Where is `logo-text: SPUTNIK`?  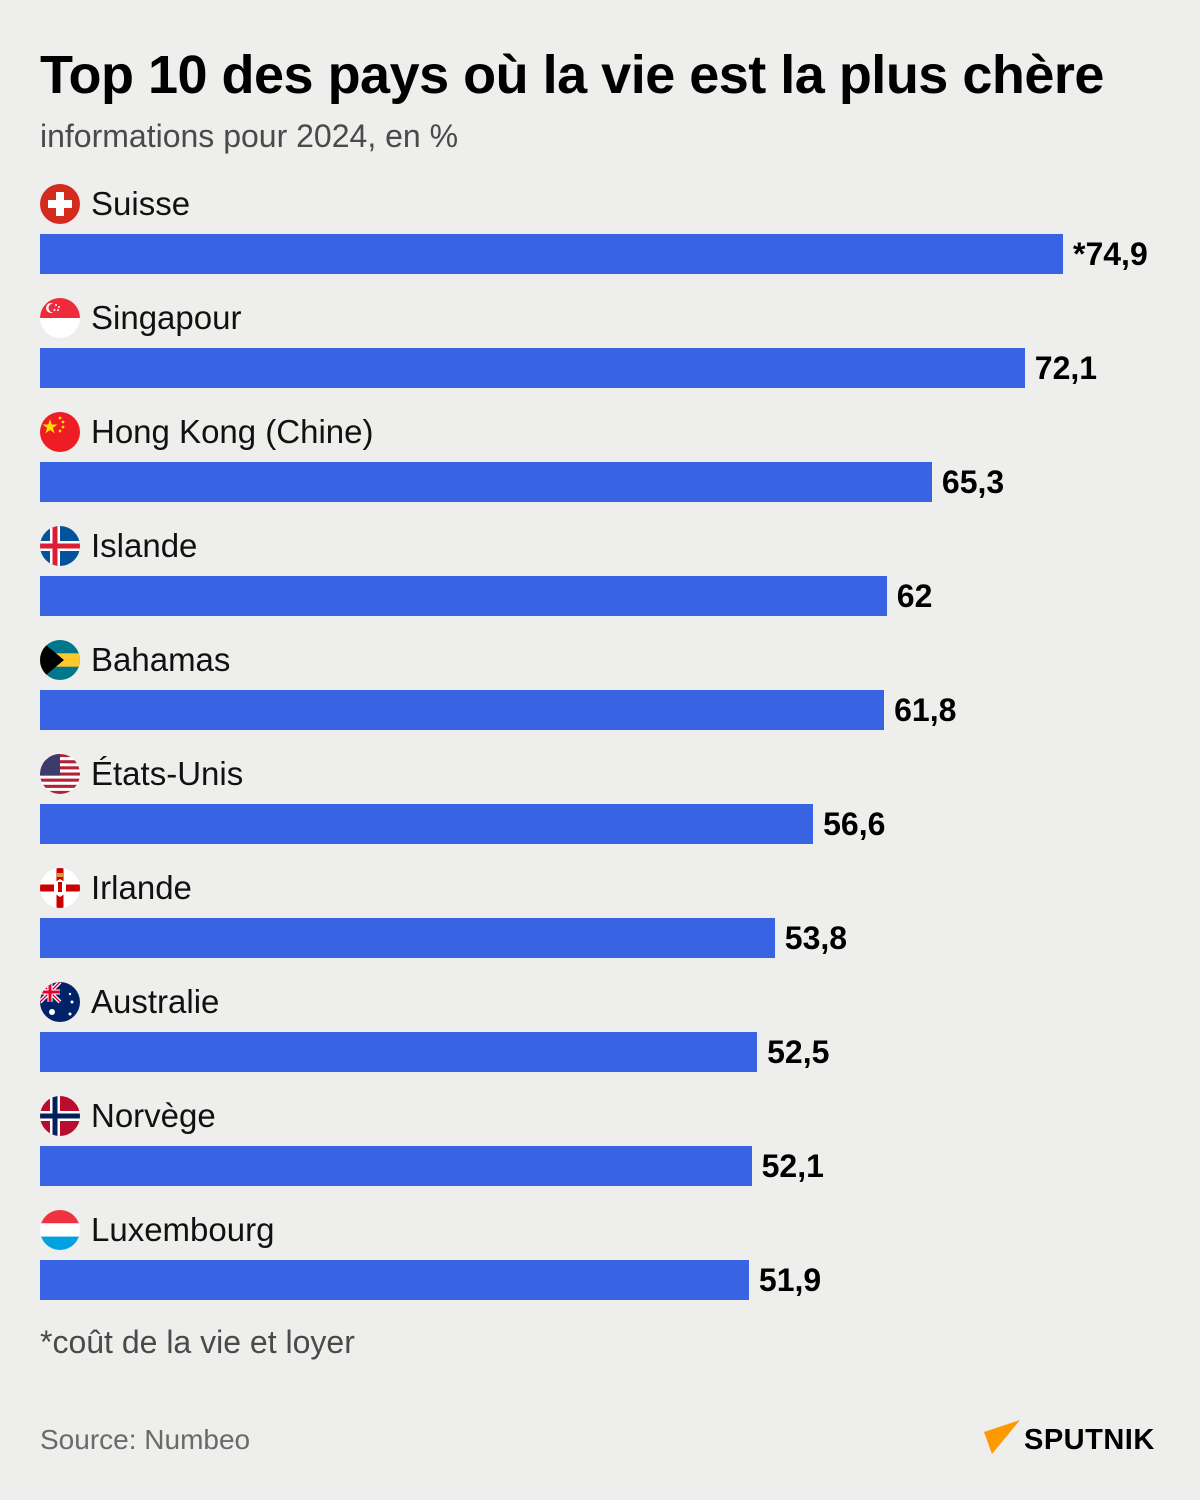
logo-text: SPUTNIK is located at coordinates (1089, 1440).